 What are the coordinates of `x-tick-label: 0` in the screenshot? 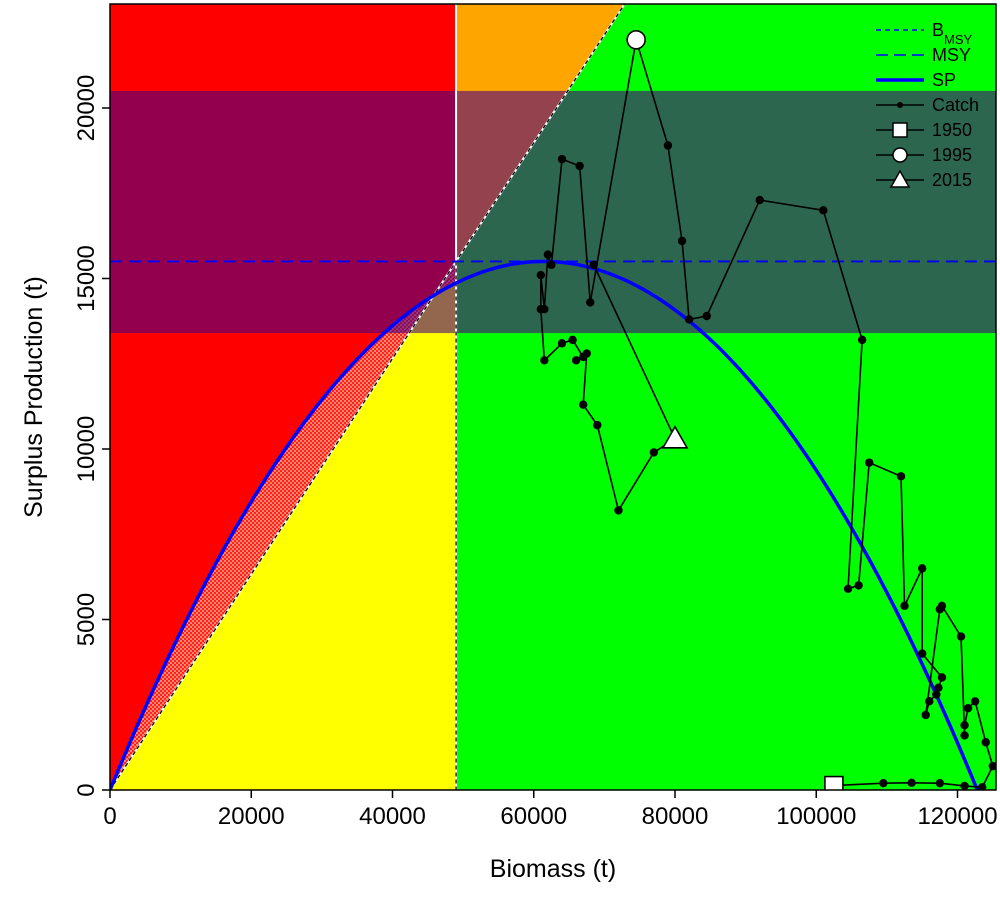 It's located at (109, 816).